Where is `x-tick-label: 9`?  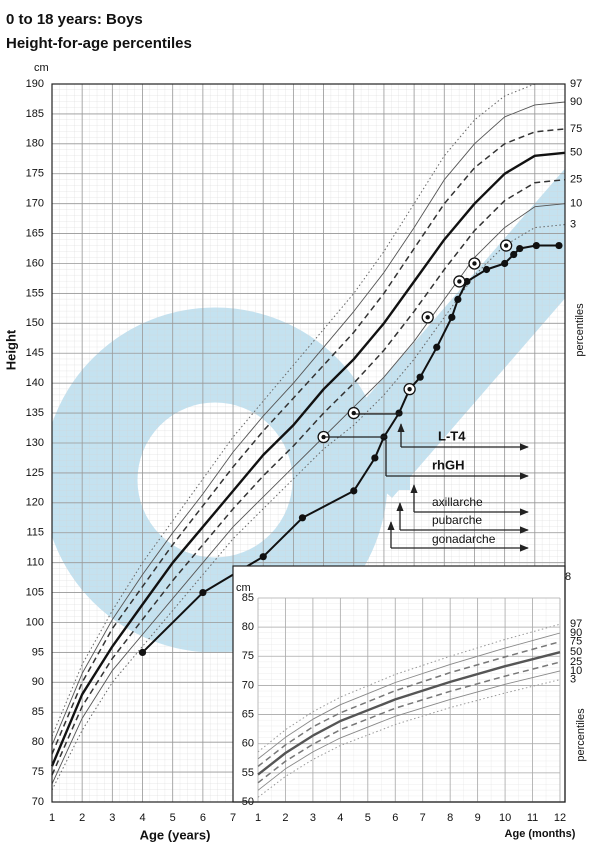 x-tick-label: 9 is located at coordinates (478, 818).